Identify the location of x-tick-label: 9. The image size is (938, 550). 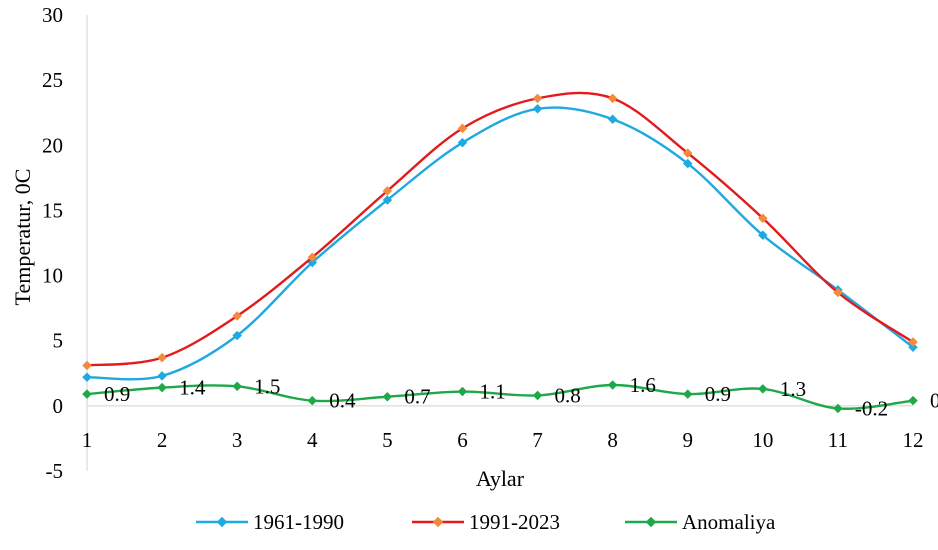
(687, 440).